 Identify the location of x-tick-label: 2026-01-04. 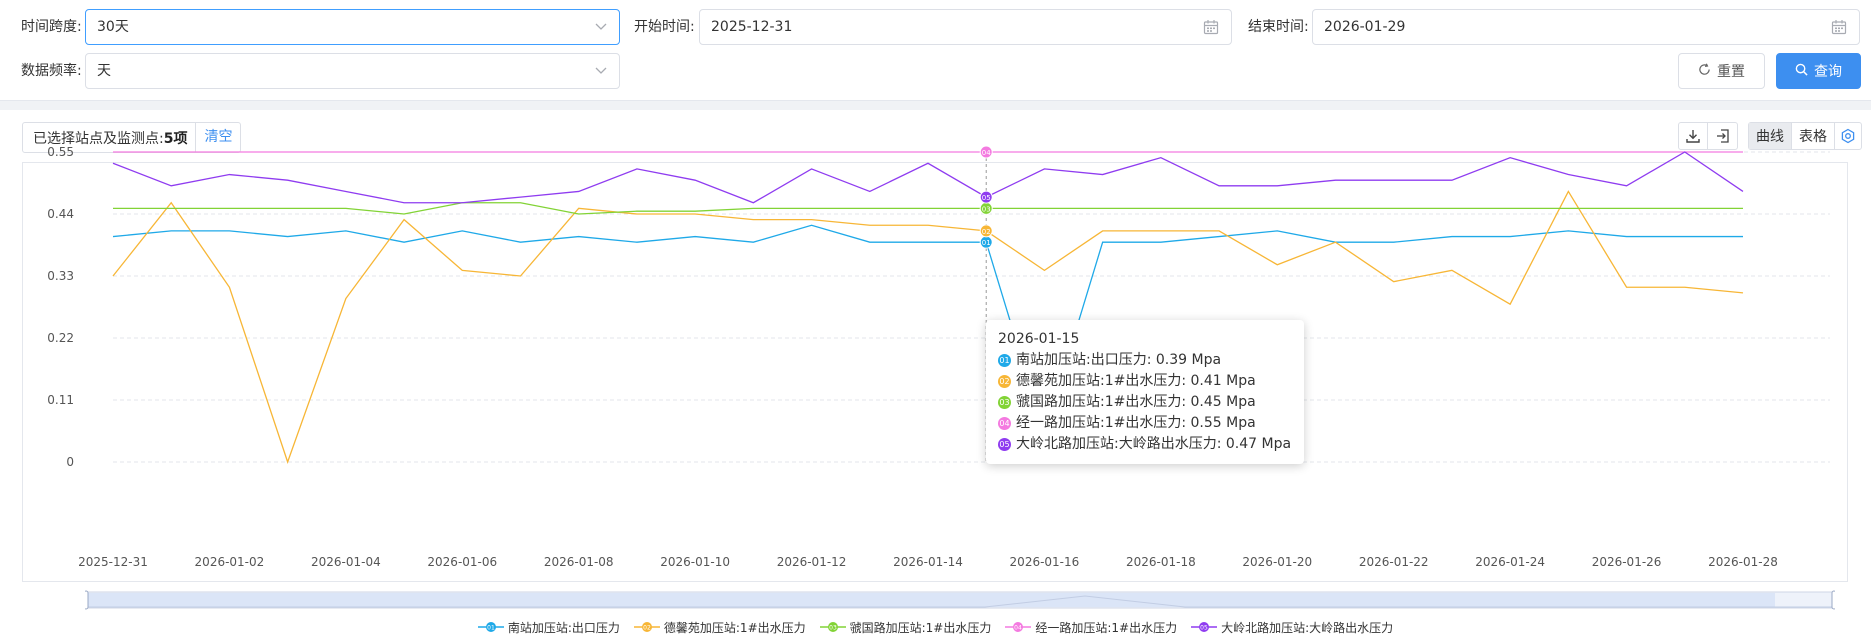
(346, 562).